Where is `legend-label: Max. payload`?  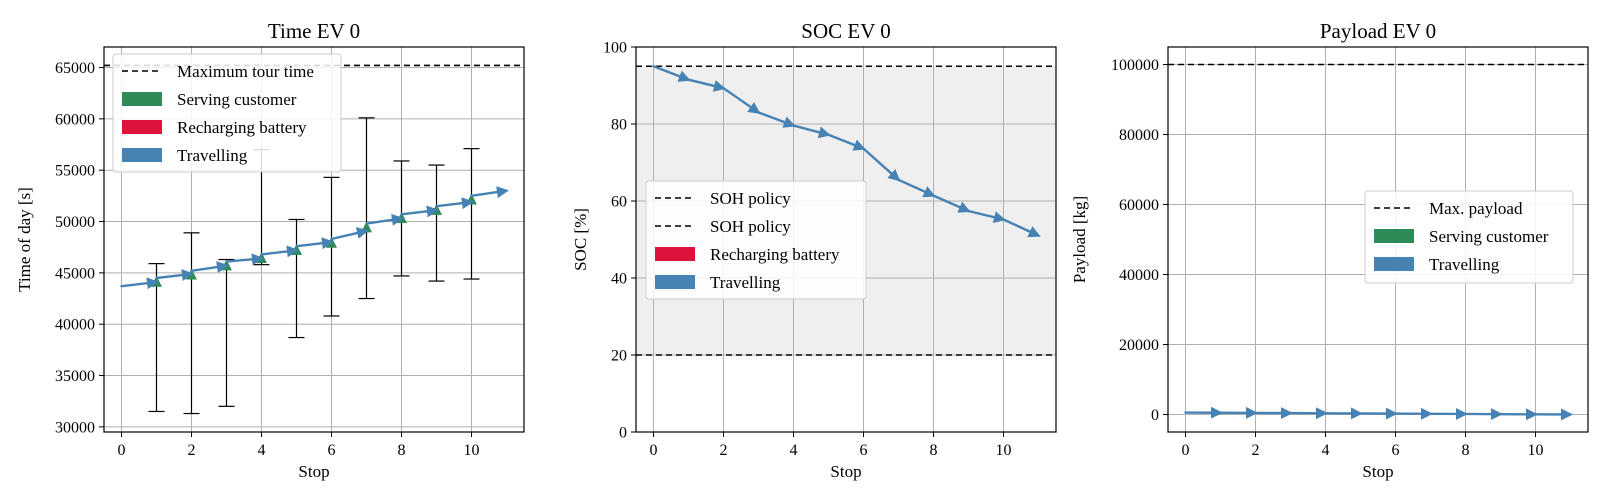
legend-label: Max. payload is located at coordinates (1476, 208).